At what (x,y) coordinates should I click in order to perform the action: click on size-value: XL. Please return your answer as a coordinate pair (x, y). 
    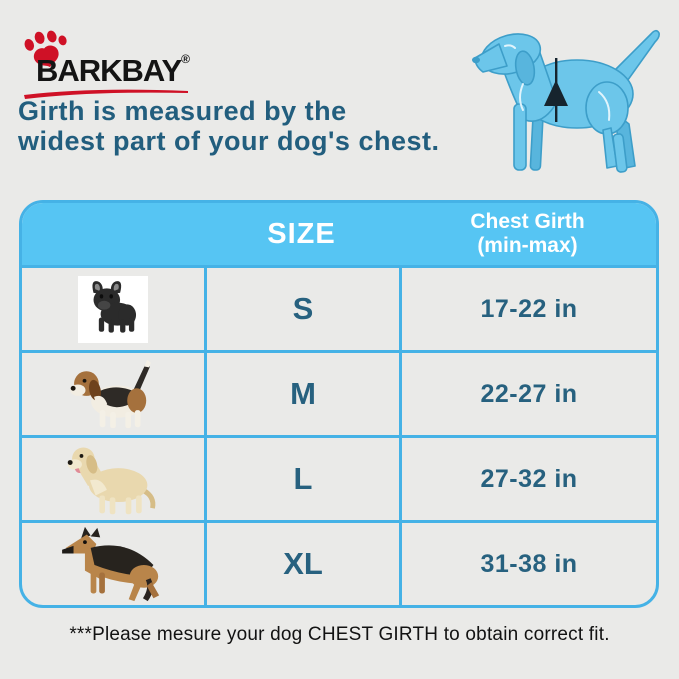
    Looking at the image, I should click on (303, 563).